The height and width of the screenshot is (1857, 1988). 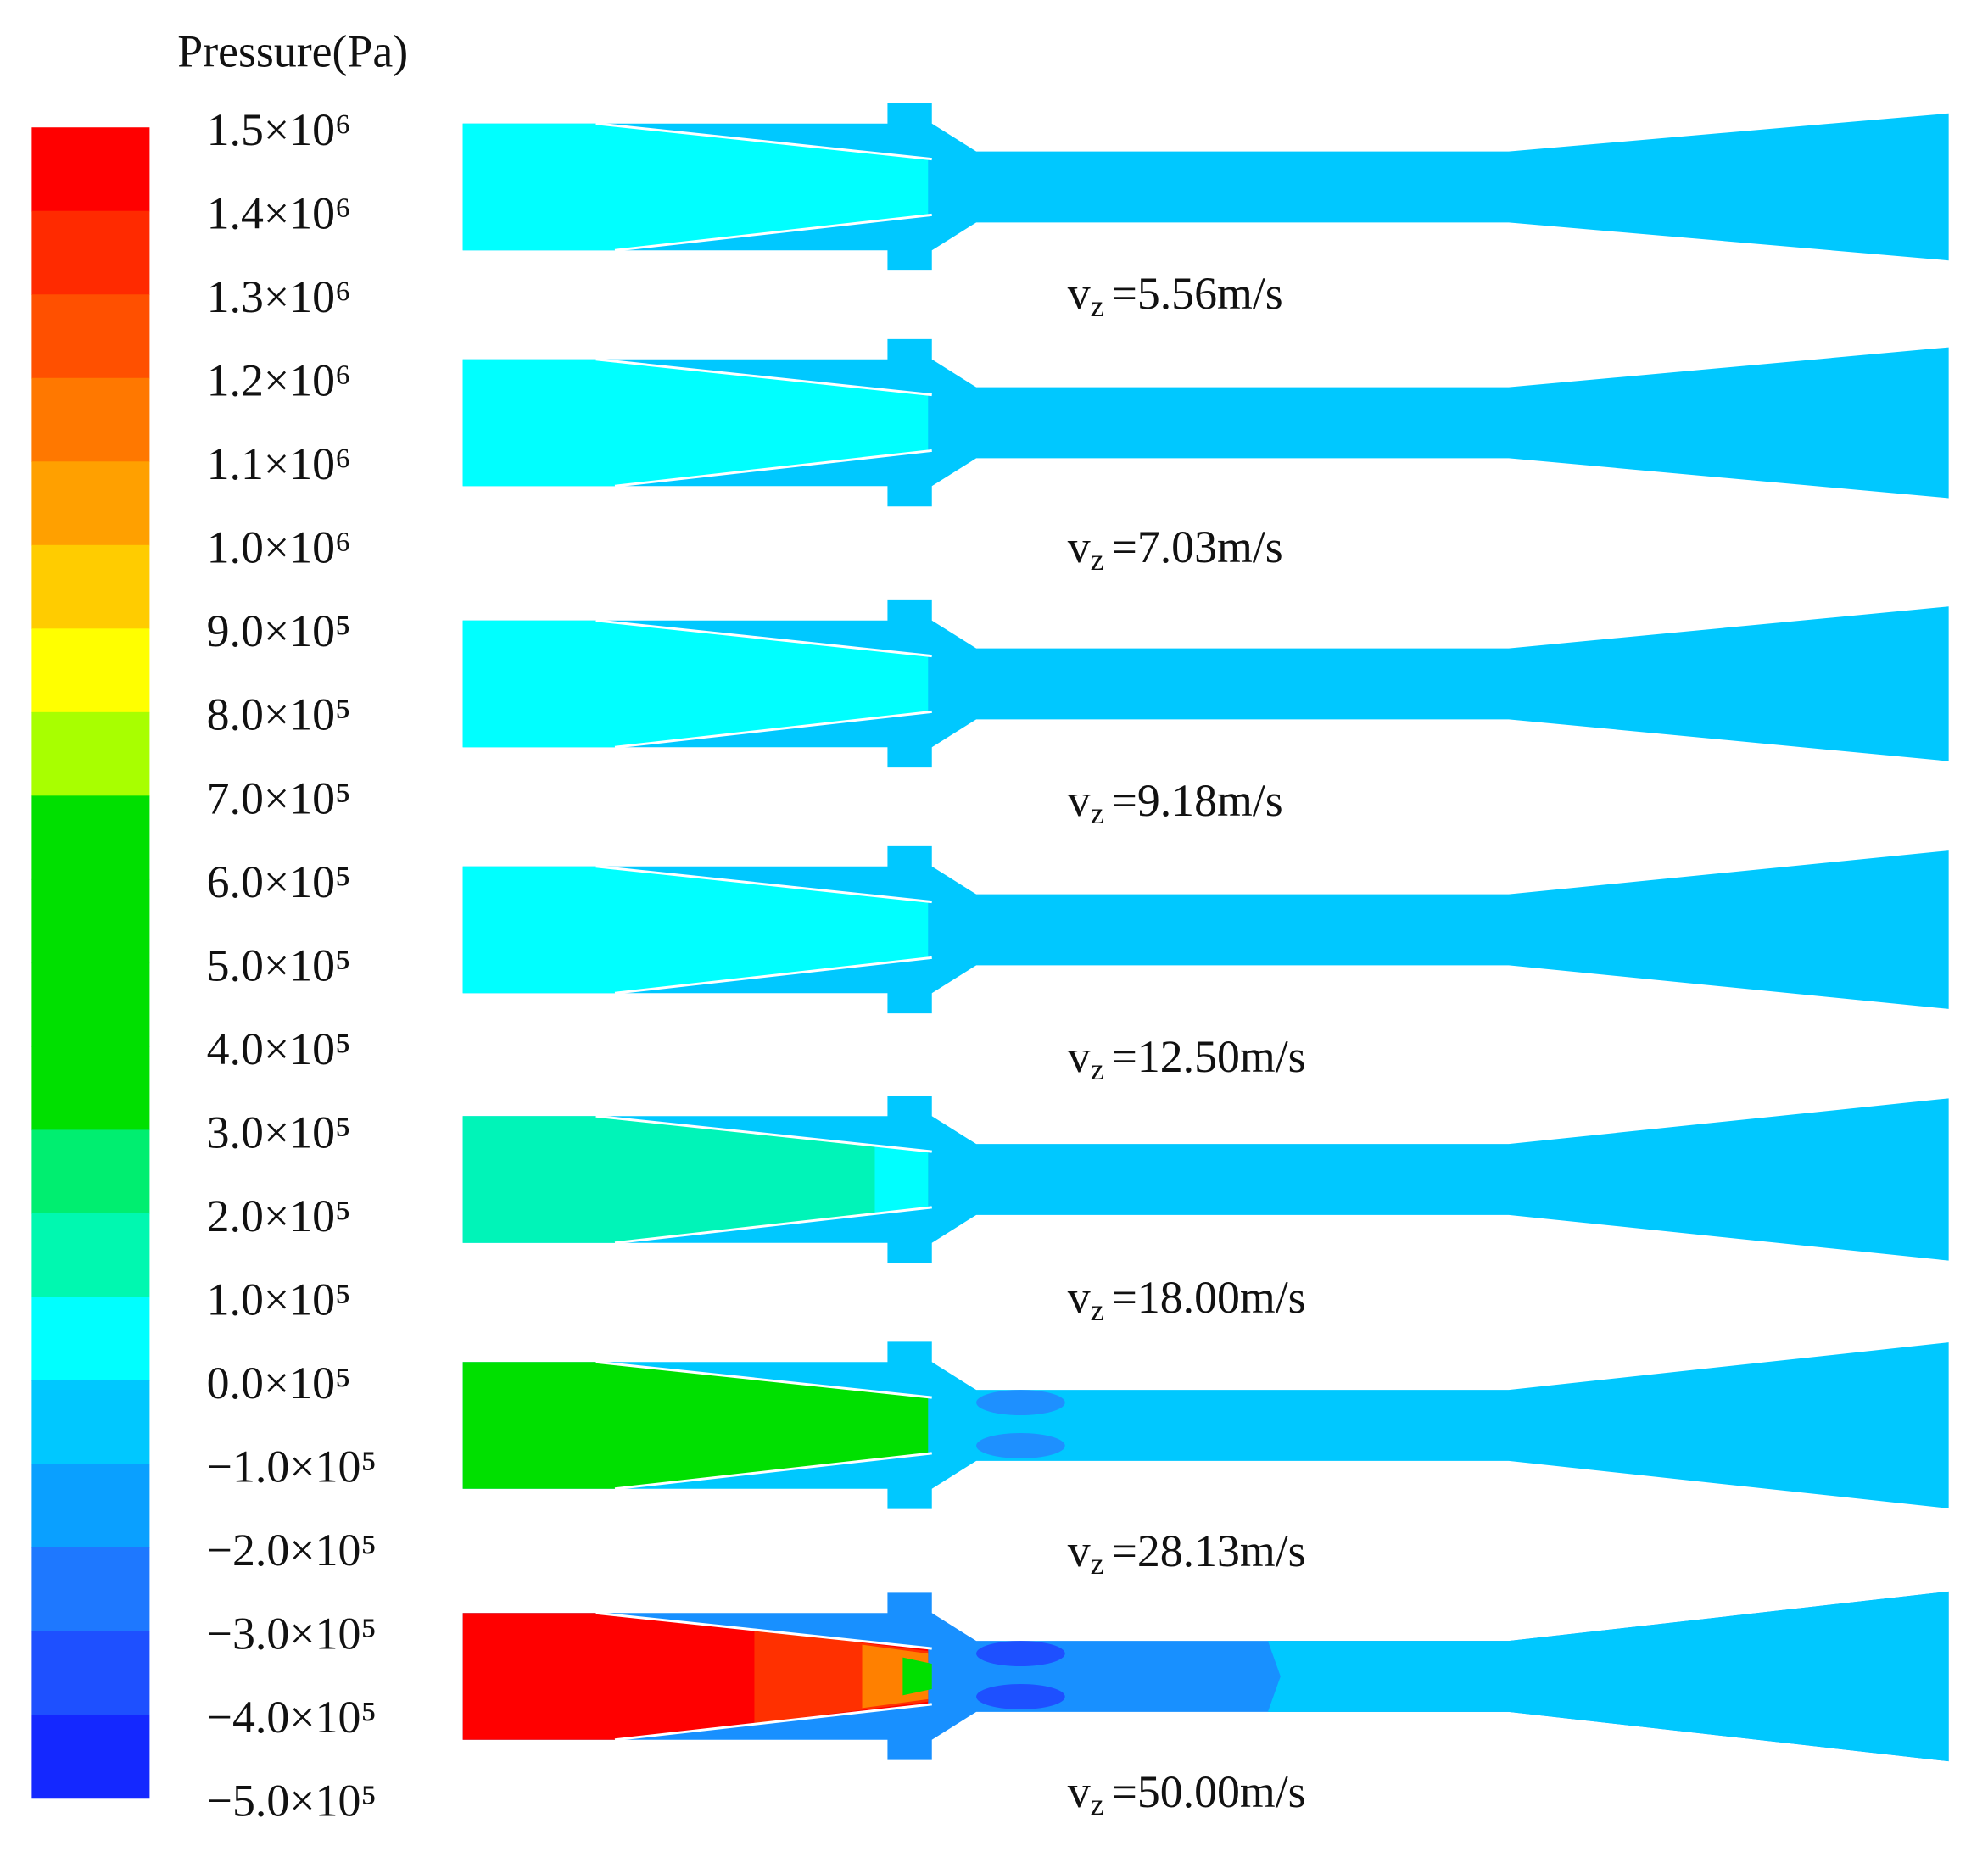 I want to click on velocity-label: vz =50.00m/s, so click(x=1187, y=1794).